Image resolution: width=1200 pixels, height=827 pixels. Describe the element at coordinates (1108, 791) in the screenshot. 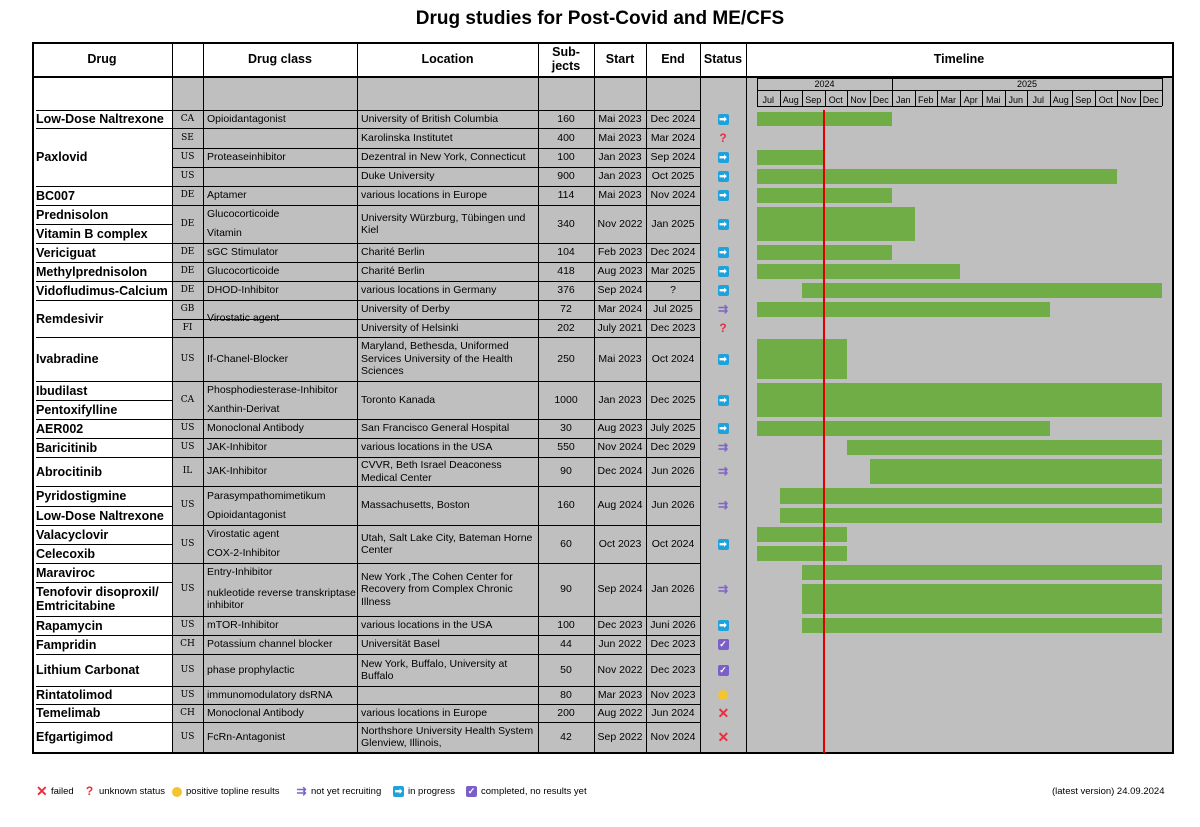

I see `version-note: (latest version) 24.09.2024` at that location.